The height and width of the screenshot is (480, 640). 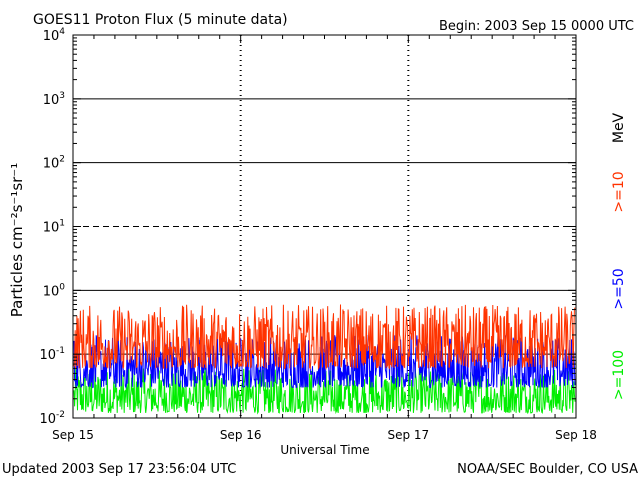 I want to click on begin-time: Begin: 2003 Sep 15 0000 UTC, so click(x=536, y=26).